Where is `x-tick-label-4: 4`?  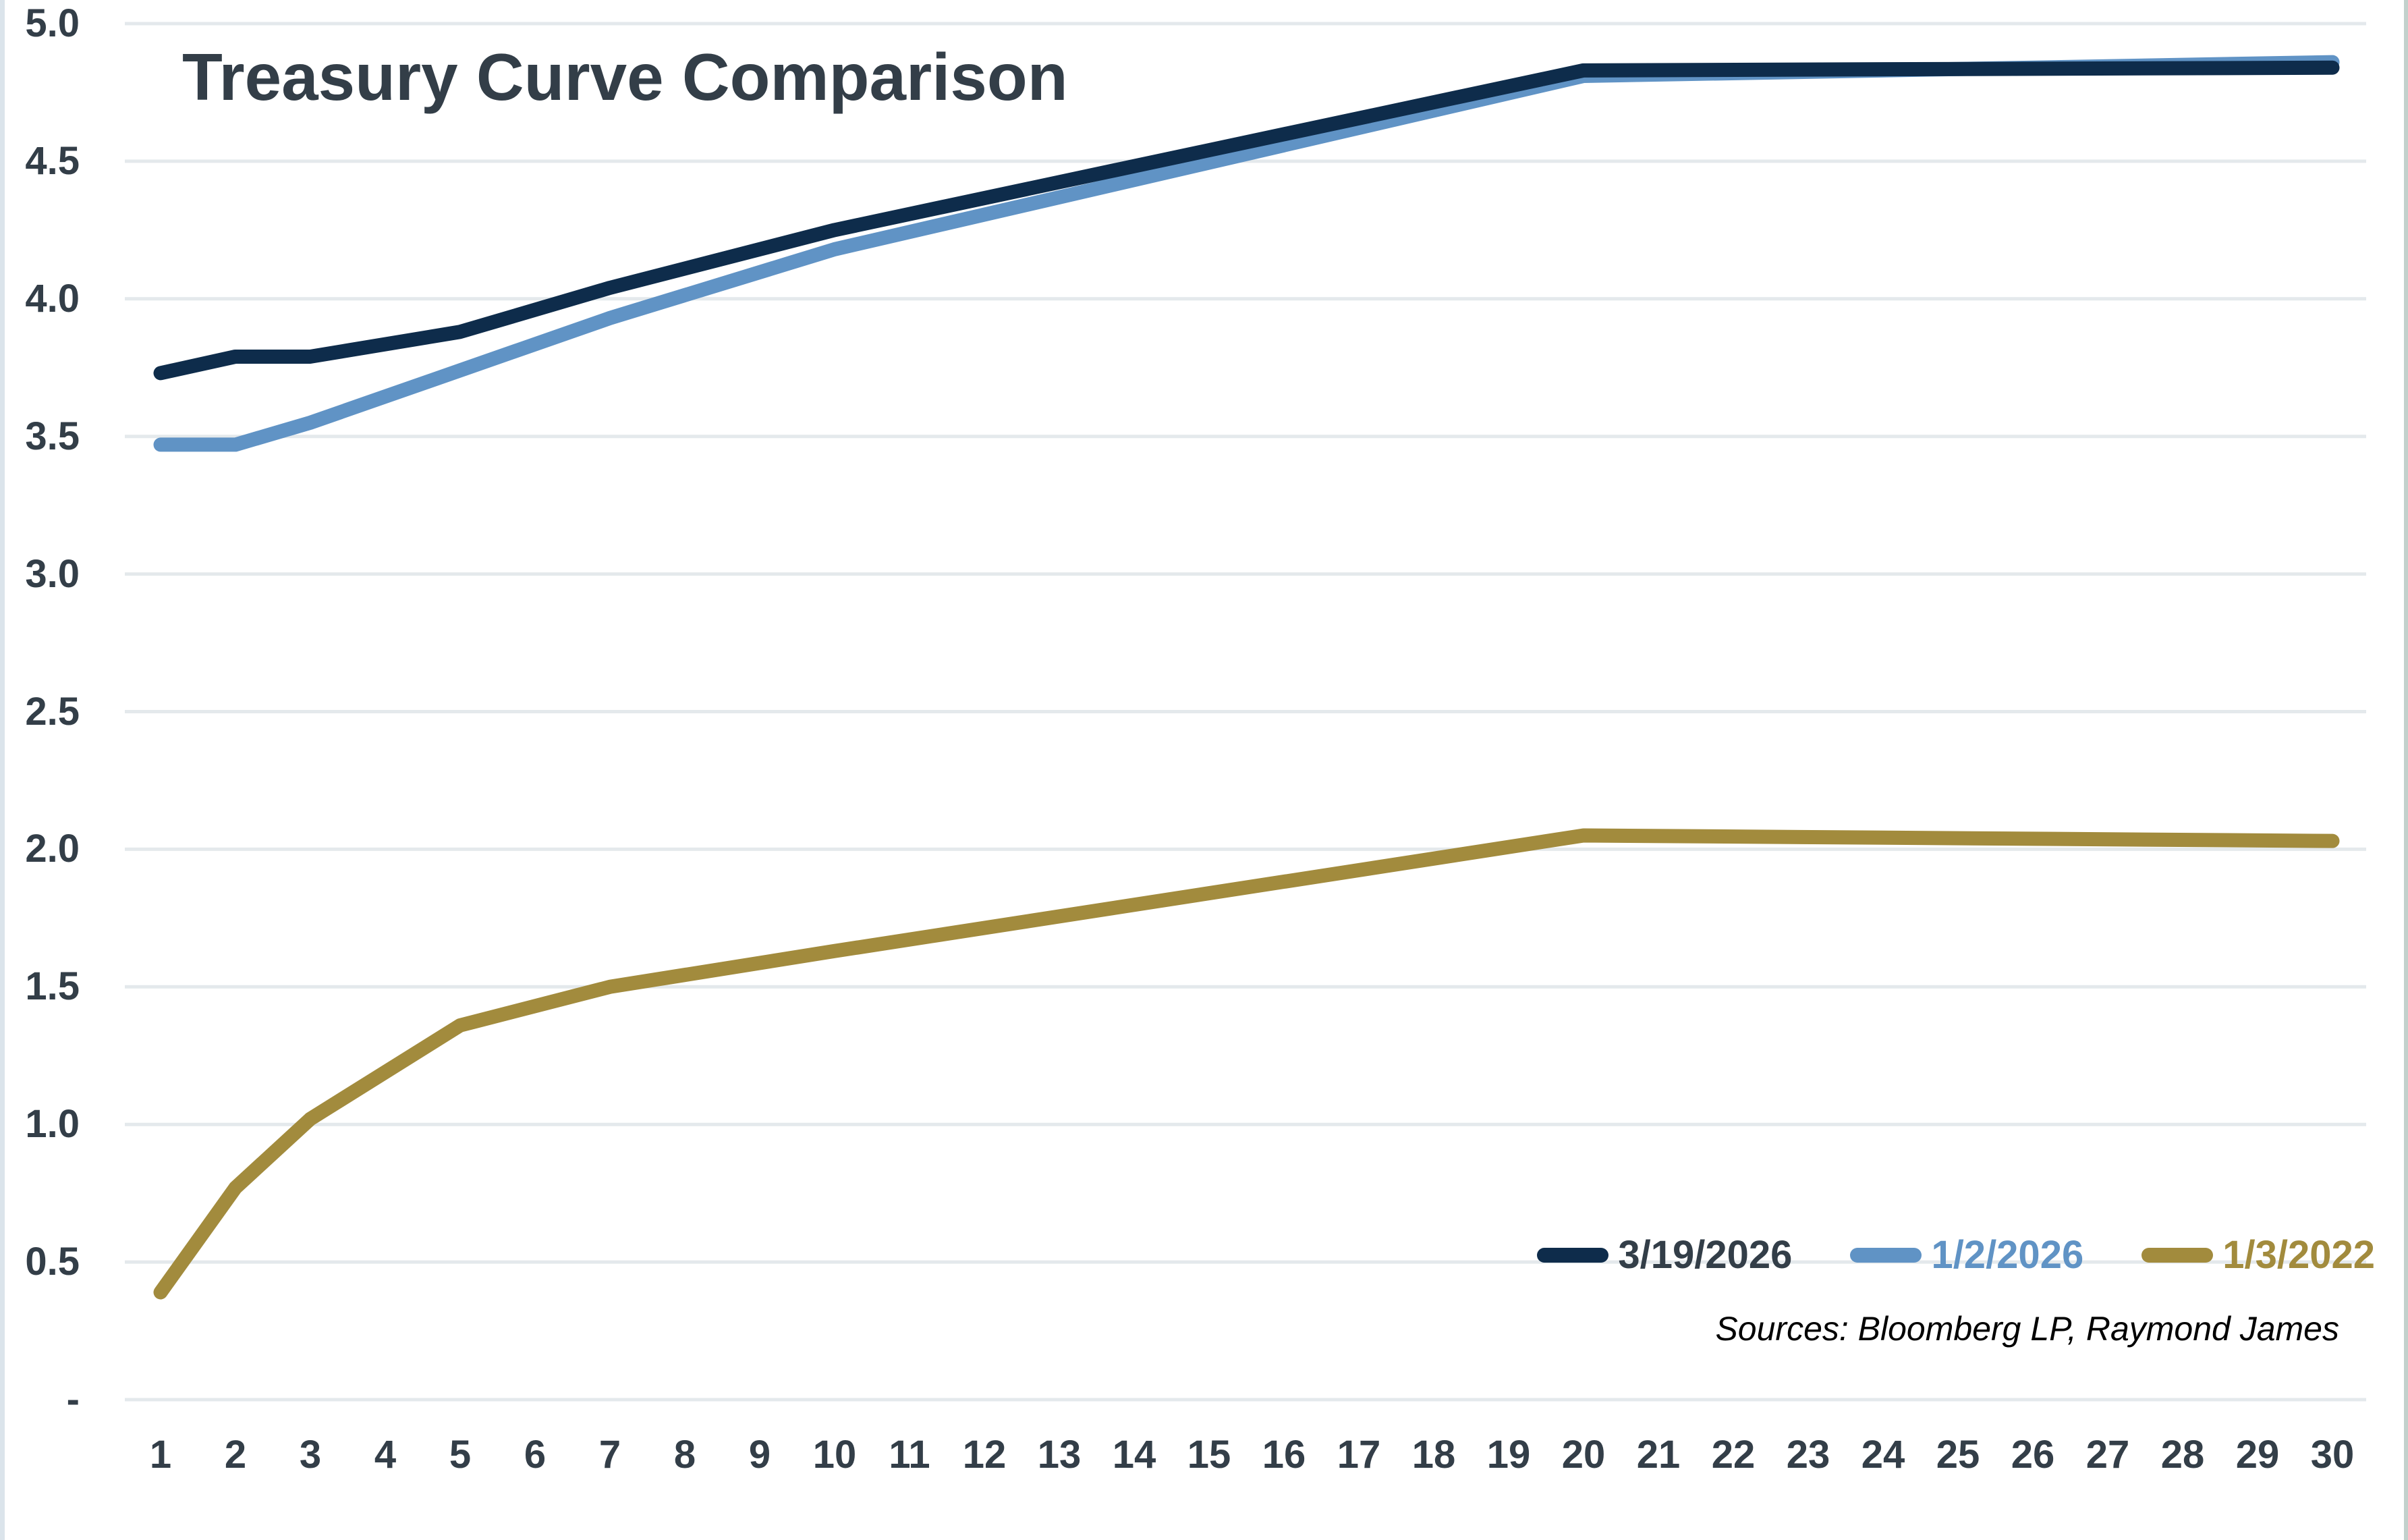
x-tick-label-4: 4 is located at coordinates (385, 1455).